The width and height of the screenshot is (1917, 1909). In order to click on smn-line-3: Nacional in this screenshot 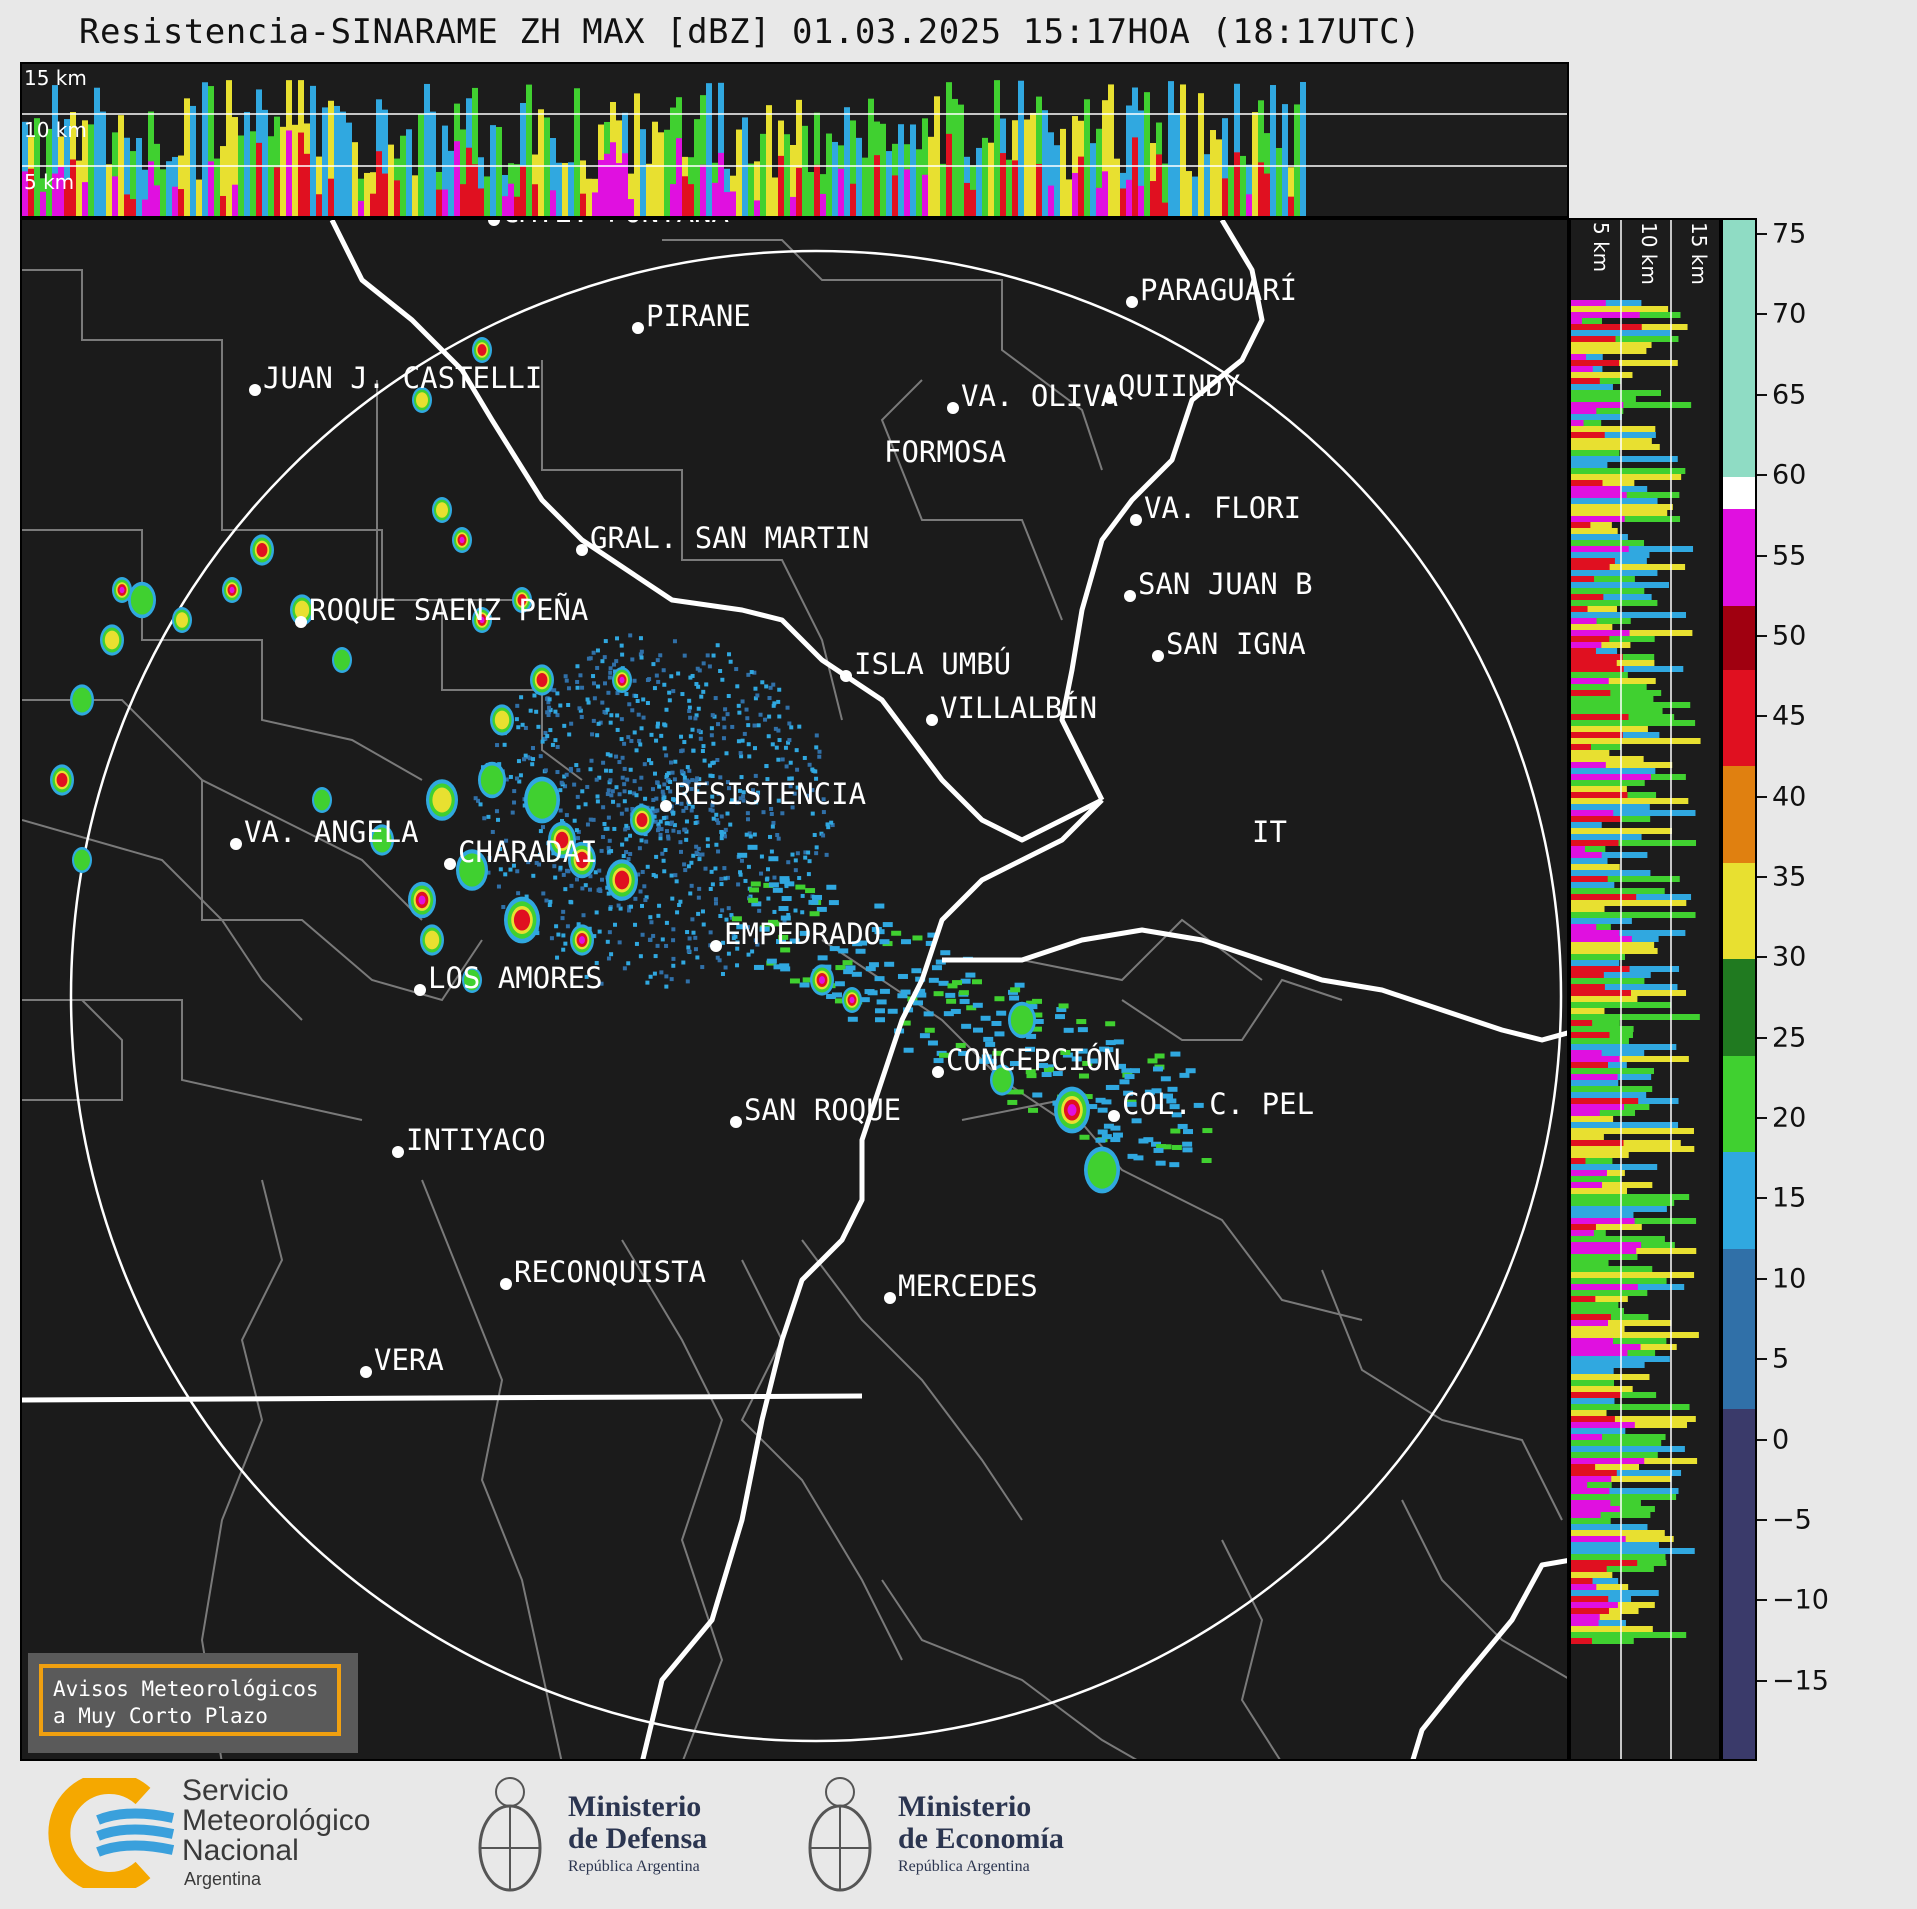, I will do `click(240, 1850)`.